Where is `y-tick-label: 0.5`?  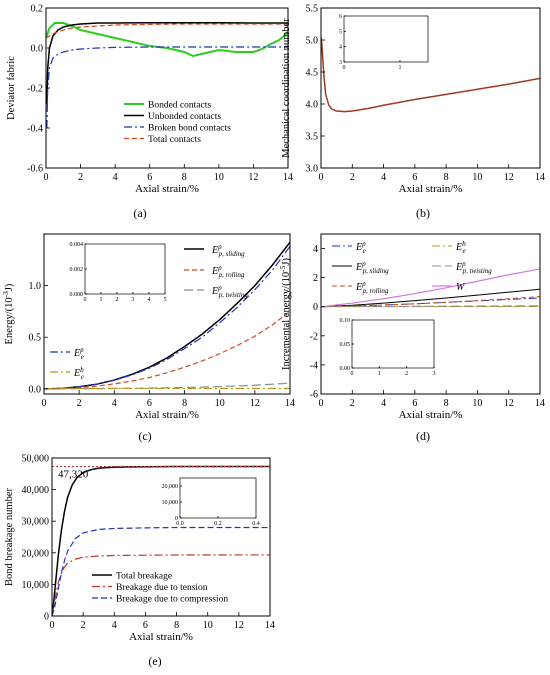 y-tick-label: 0.5 is located at coordinates (35, 338).